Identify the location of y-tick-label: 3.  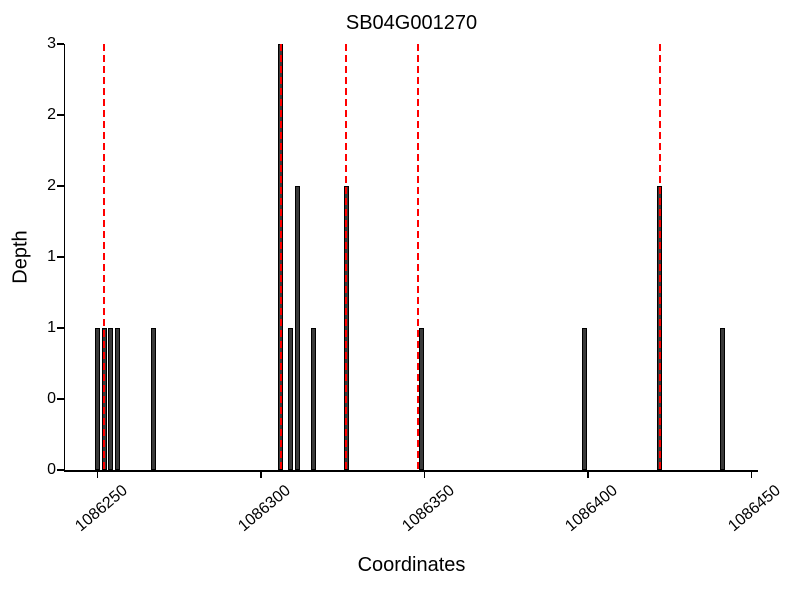
(51, 43).